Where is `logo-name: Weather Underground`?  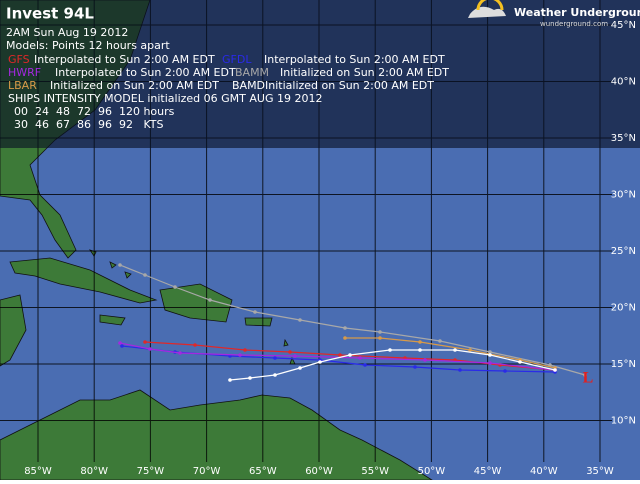
logo-name: Weather Underground is located at coordinates (577, 12).